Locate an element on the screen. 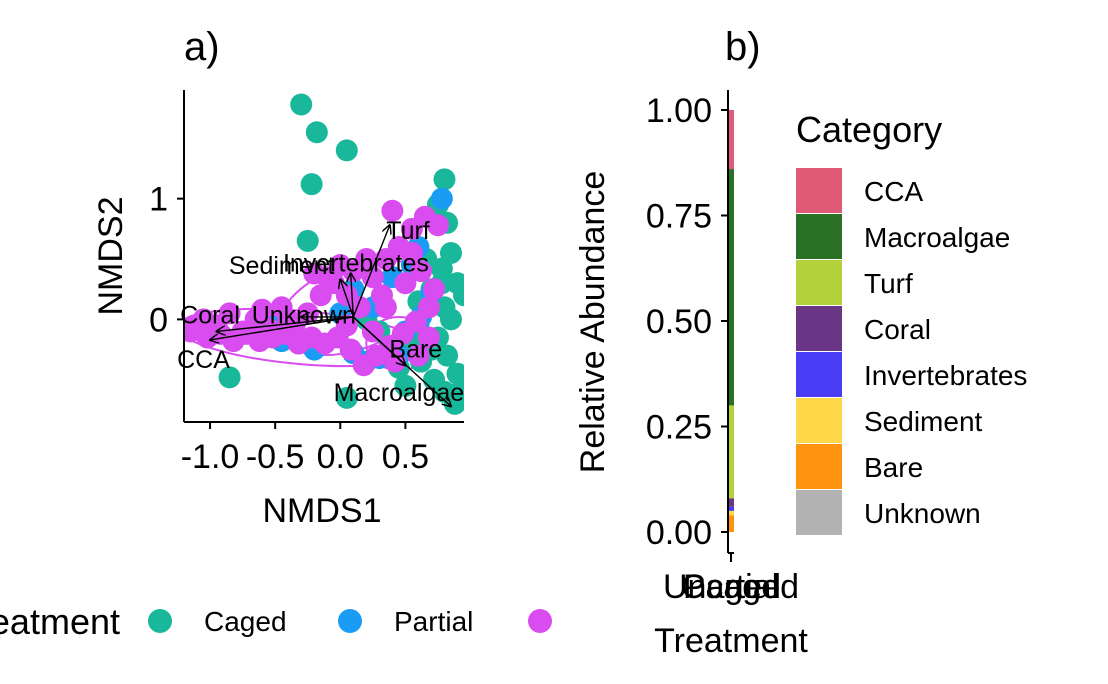  nmds-x-ticks: -1.0 -0.5 0.0 0.5 is located at coordinates (305, 449).